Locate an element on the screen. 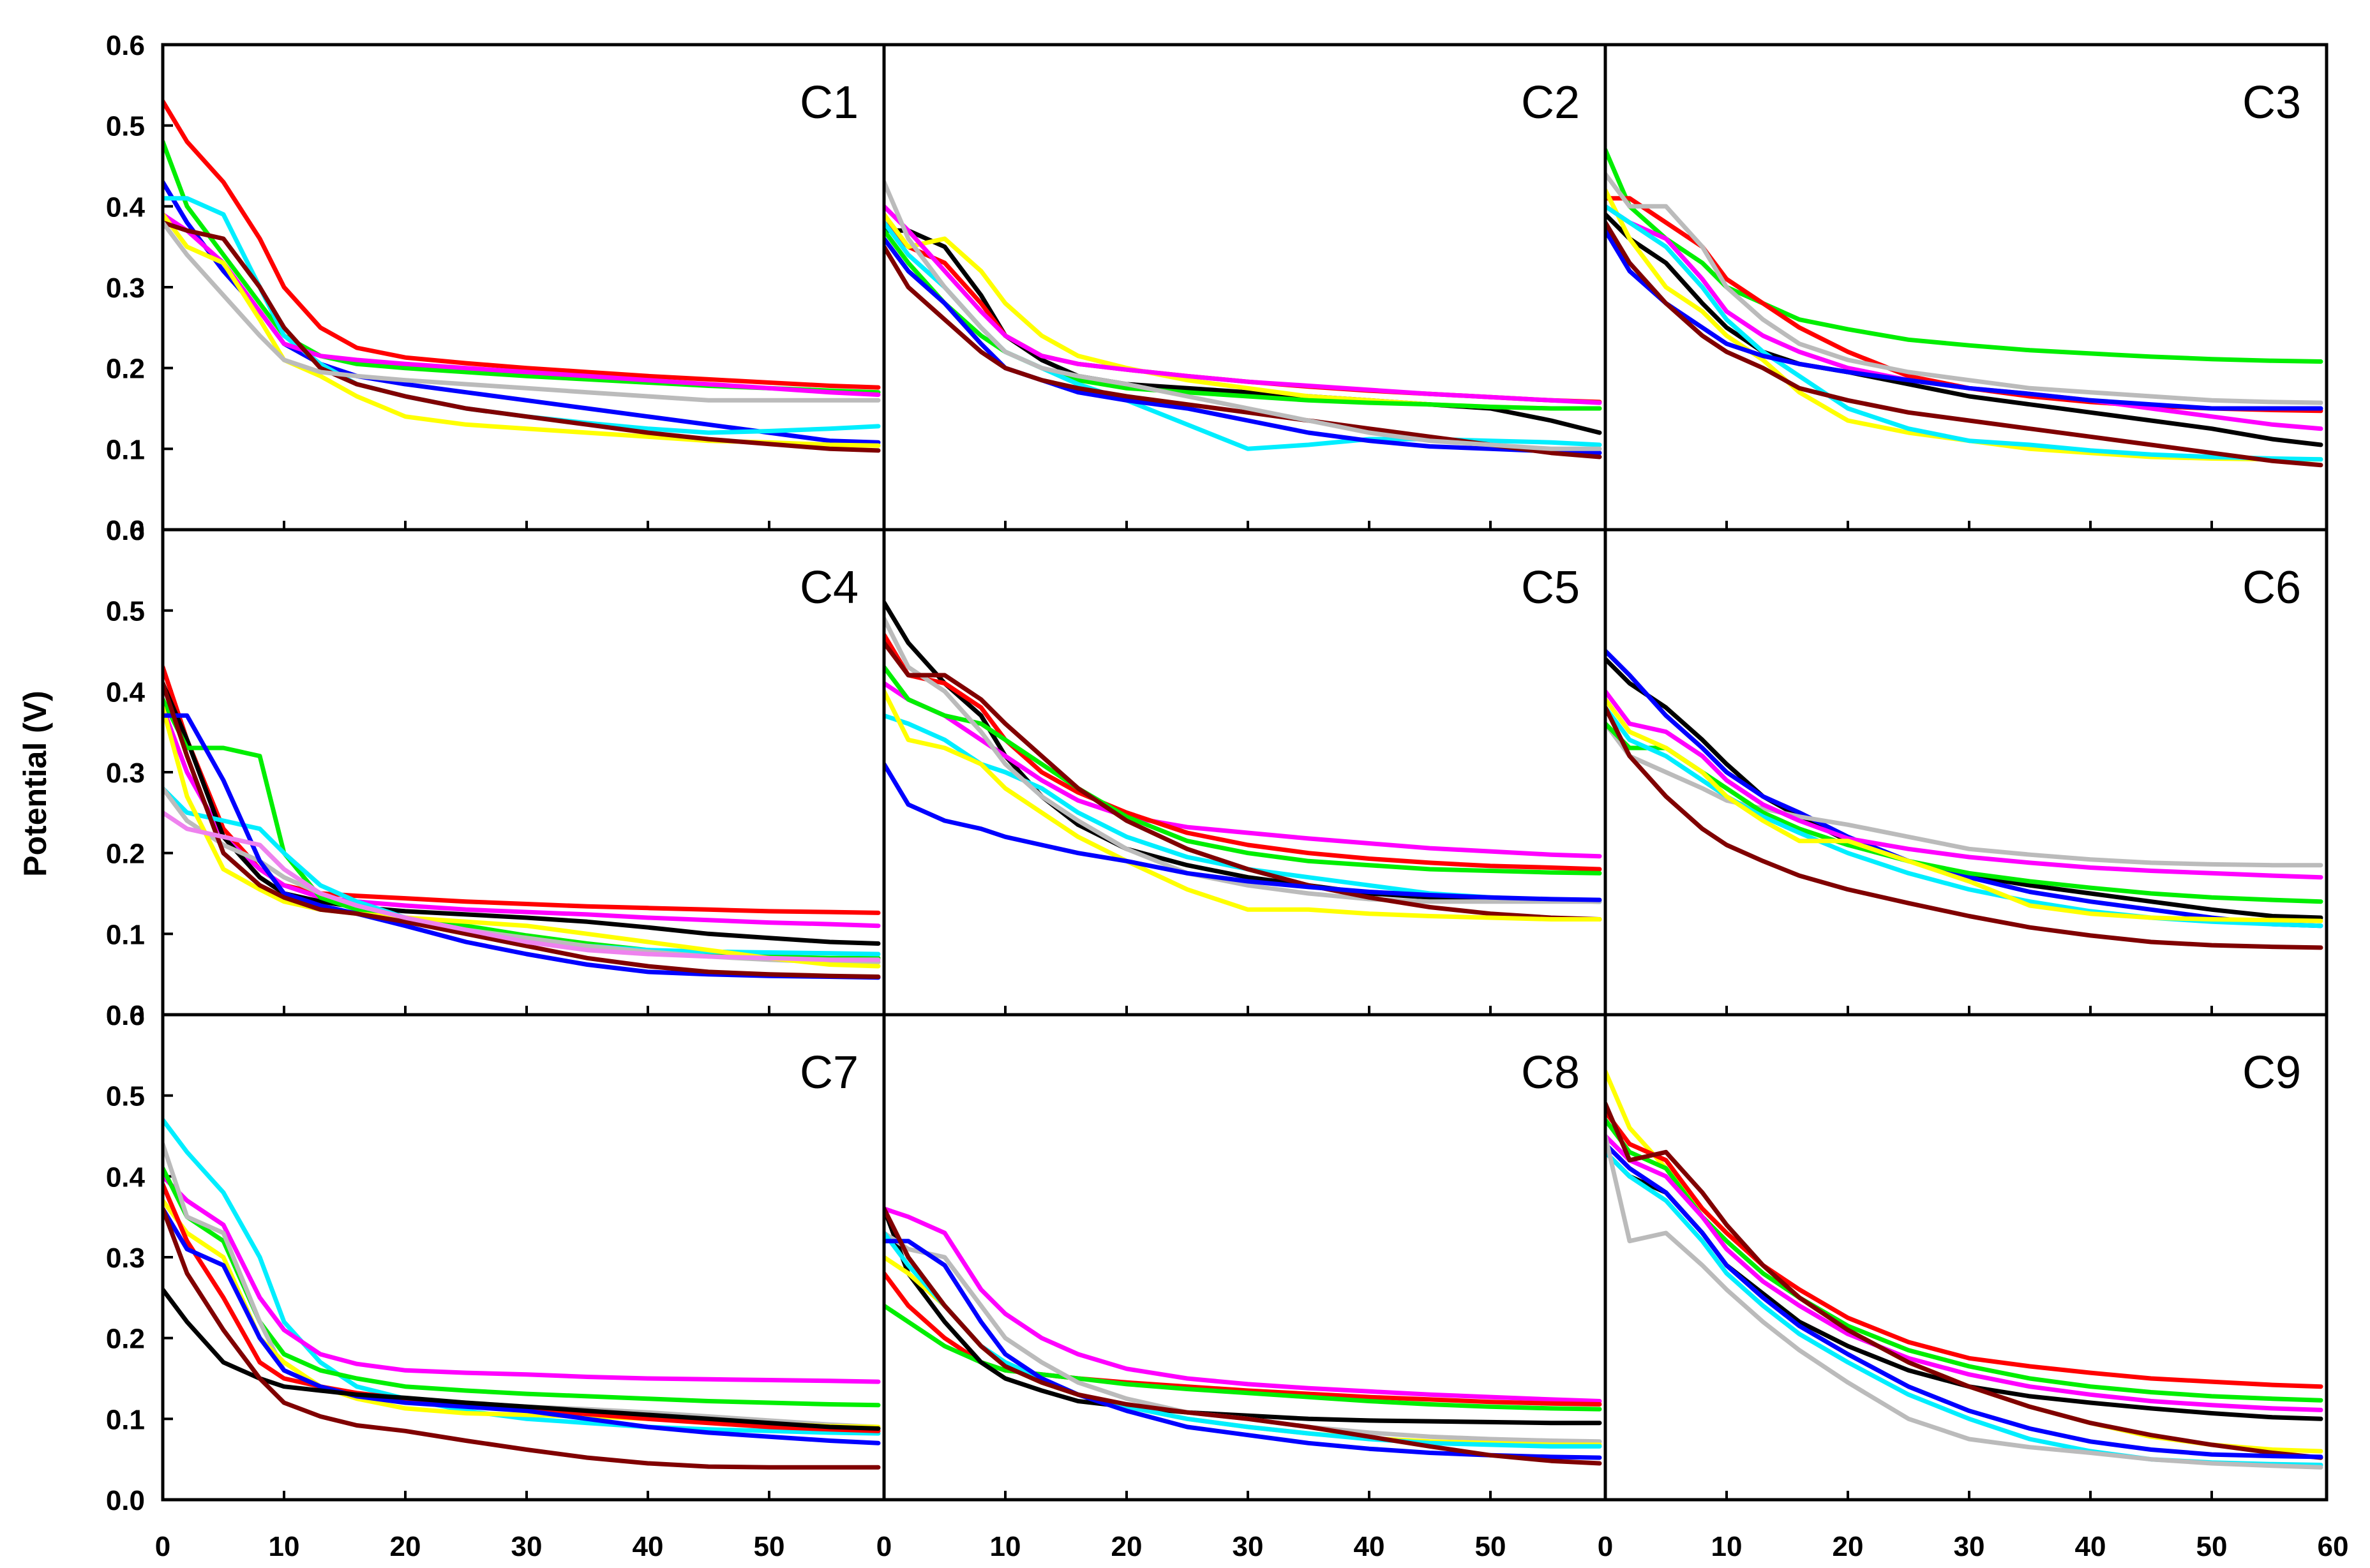 This screenshot has width=2370, height=1568. series-line-c8-gray is located at coordinates (1243, 1337).